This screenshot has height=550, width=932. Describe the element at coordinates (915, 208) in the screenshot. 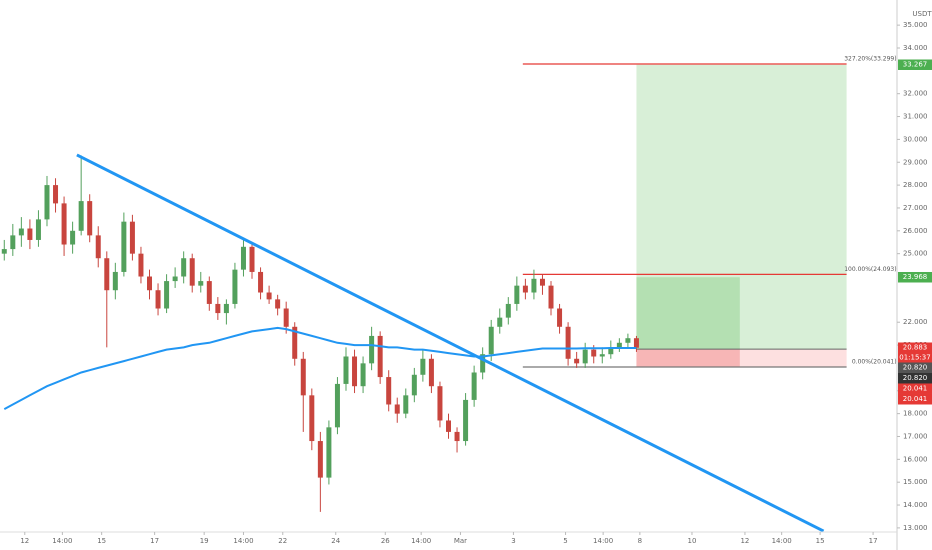

I see `y-tick-label: 27.000` at that location.